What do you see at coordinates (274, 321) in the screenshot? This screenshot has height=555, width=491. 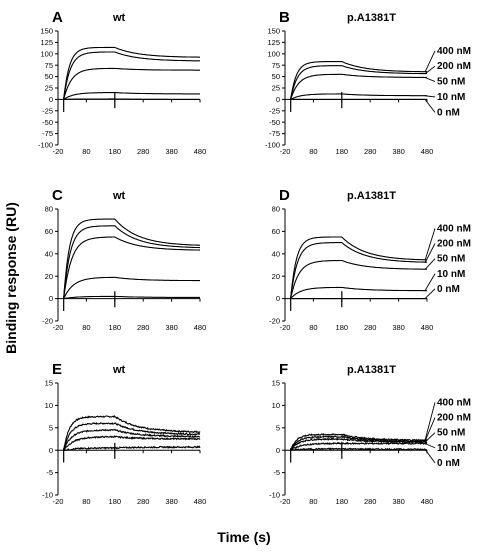 I see `y-tick-label: -20` at bounding box center [274, 321].